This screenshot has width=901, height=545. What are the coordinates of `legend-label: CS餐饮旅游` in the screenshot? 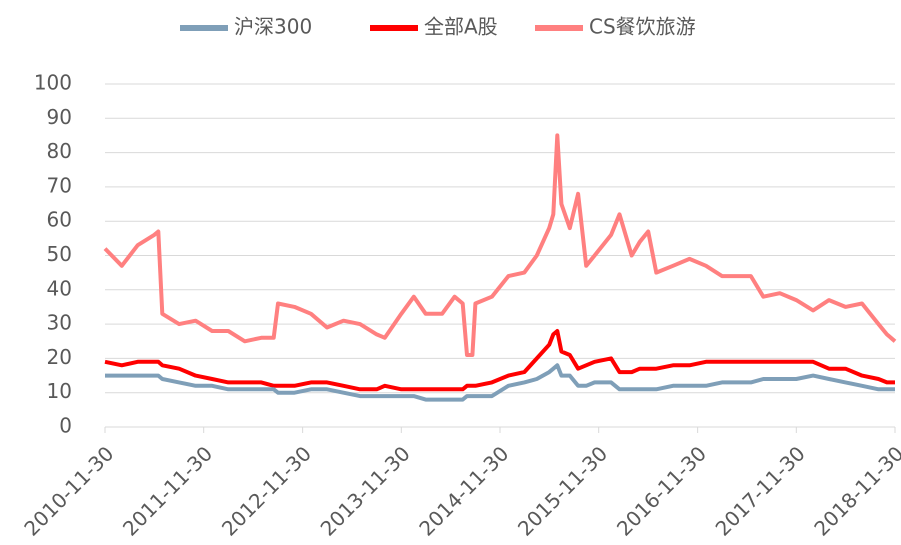 It's located at (642, 27).